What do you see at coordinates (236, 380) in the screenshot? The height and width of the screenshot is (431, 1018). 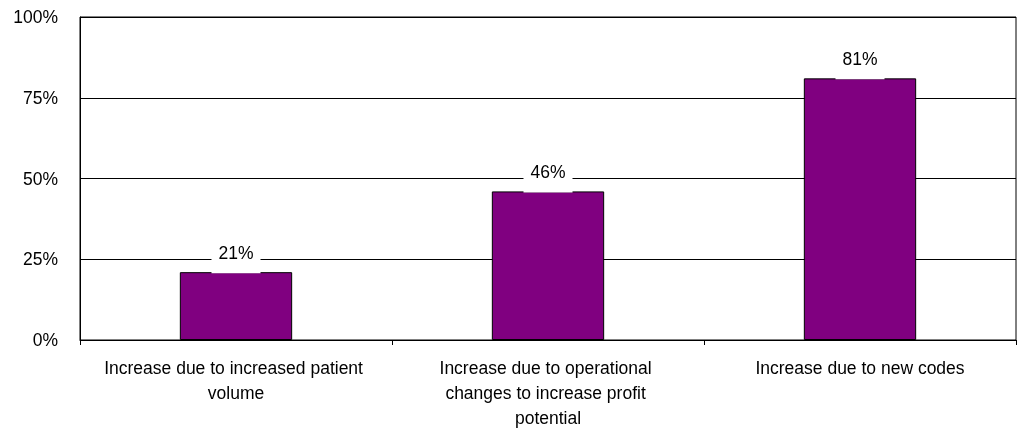 I see `x-tick-label: Increase due to increased patient volume` at bounding box center [236, 380].